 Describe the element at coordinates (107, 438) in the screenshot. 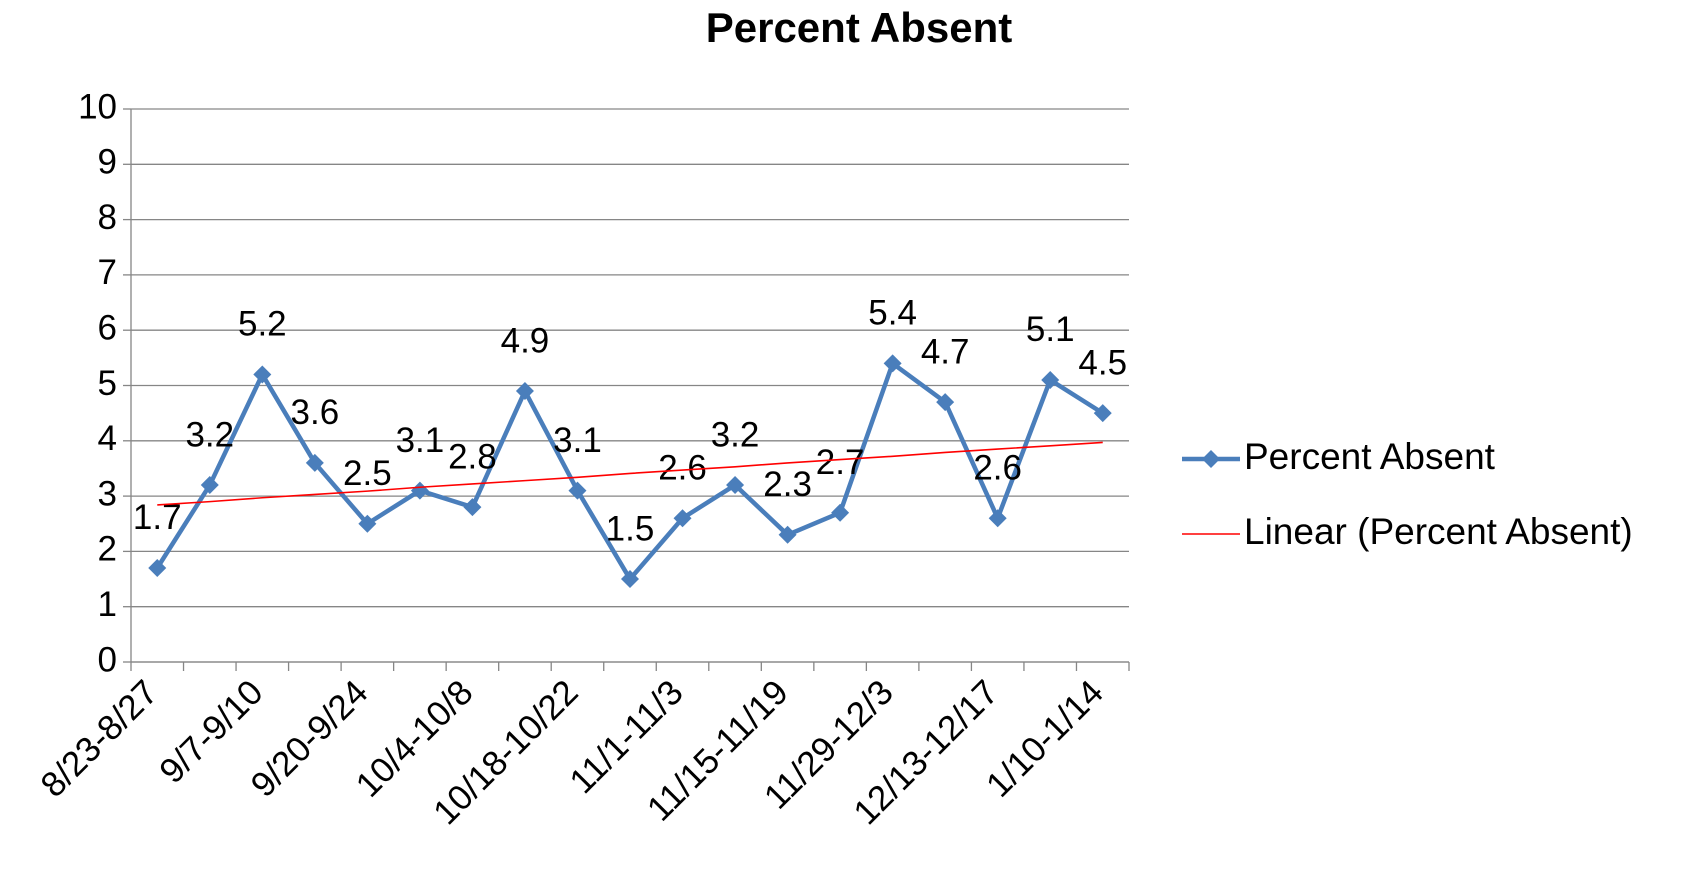

I see `y-tick-label: 4` at that location.